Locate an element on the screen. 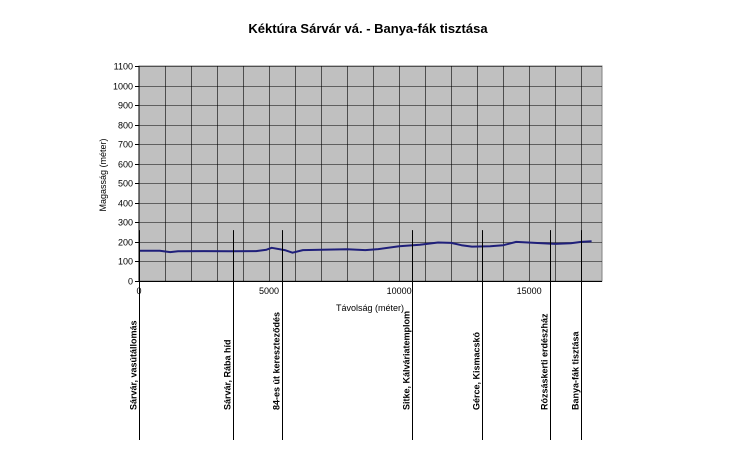 This screenshot has width=736, height=461. elevation-series-line is located at coordinates (365, 247).